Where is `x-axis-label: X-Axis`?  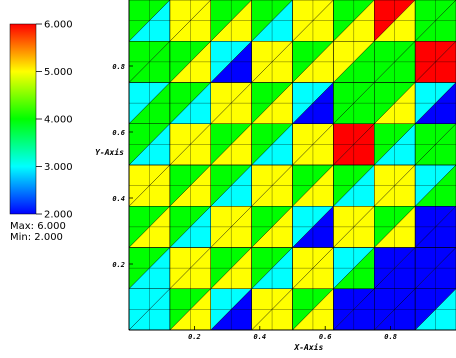
x-axis-label: X-Axis is located at coordinates (308, 347).